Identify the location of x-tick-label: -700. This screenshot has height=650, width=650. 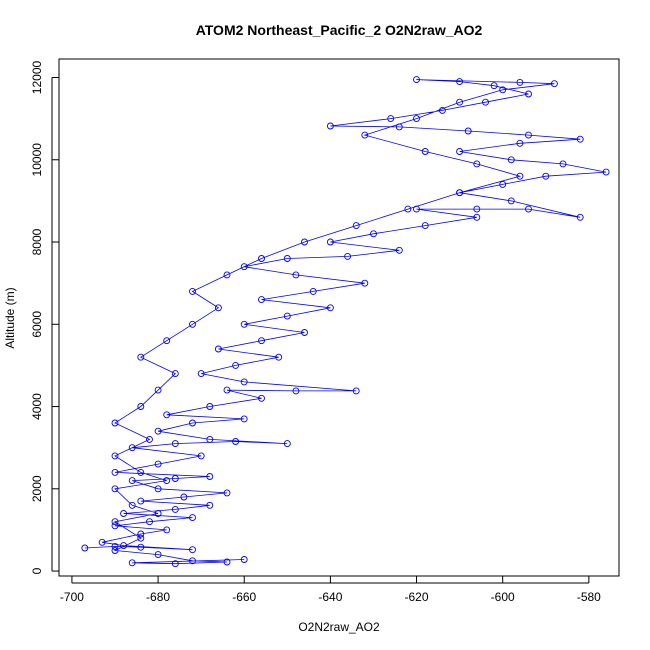
(72, 597).